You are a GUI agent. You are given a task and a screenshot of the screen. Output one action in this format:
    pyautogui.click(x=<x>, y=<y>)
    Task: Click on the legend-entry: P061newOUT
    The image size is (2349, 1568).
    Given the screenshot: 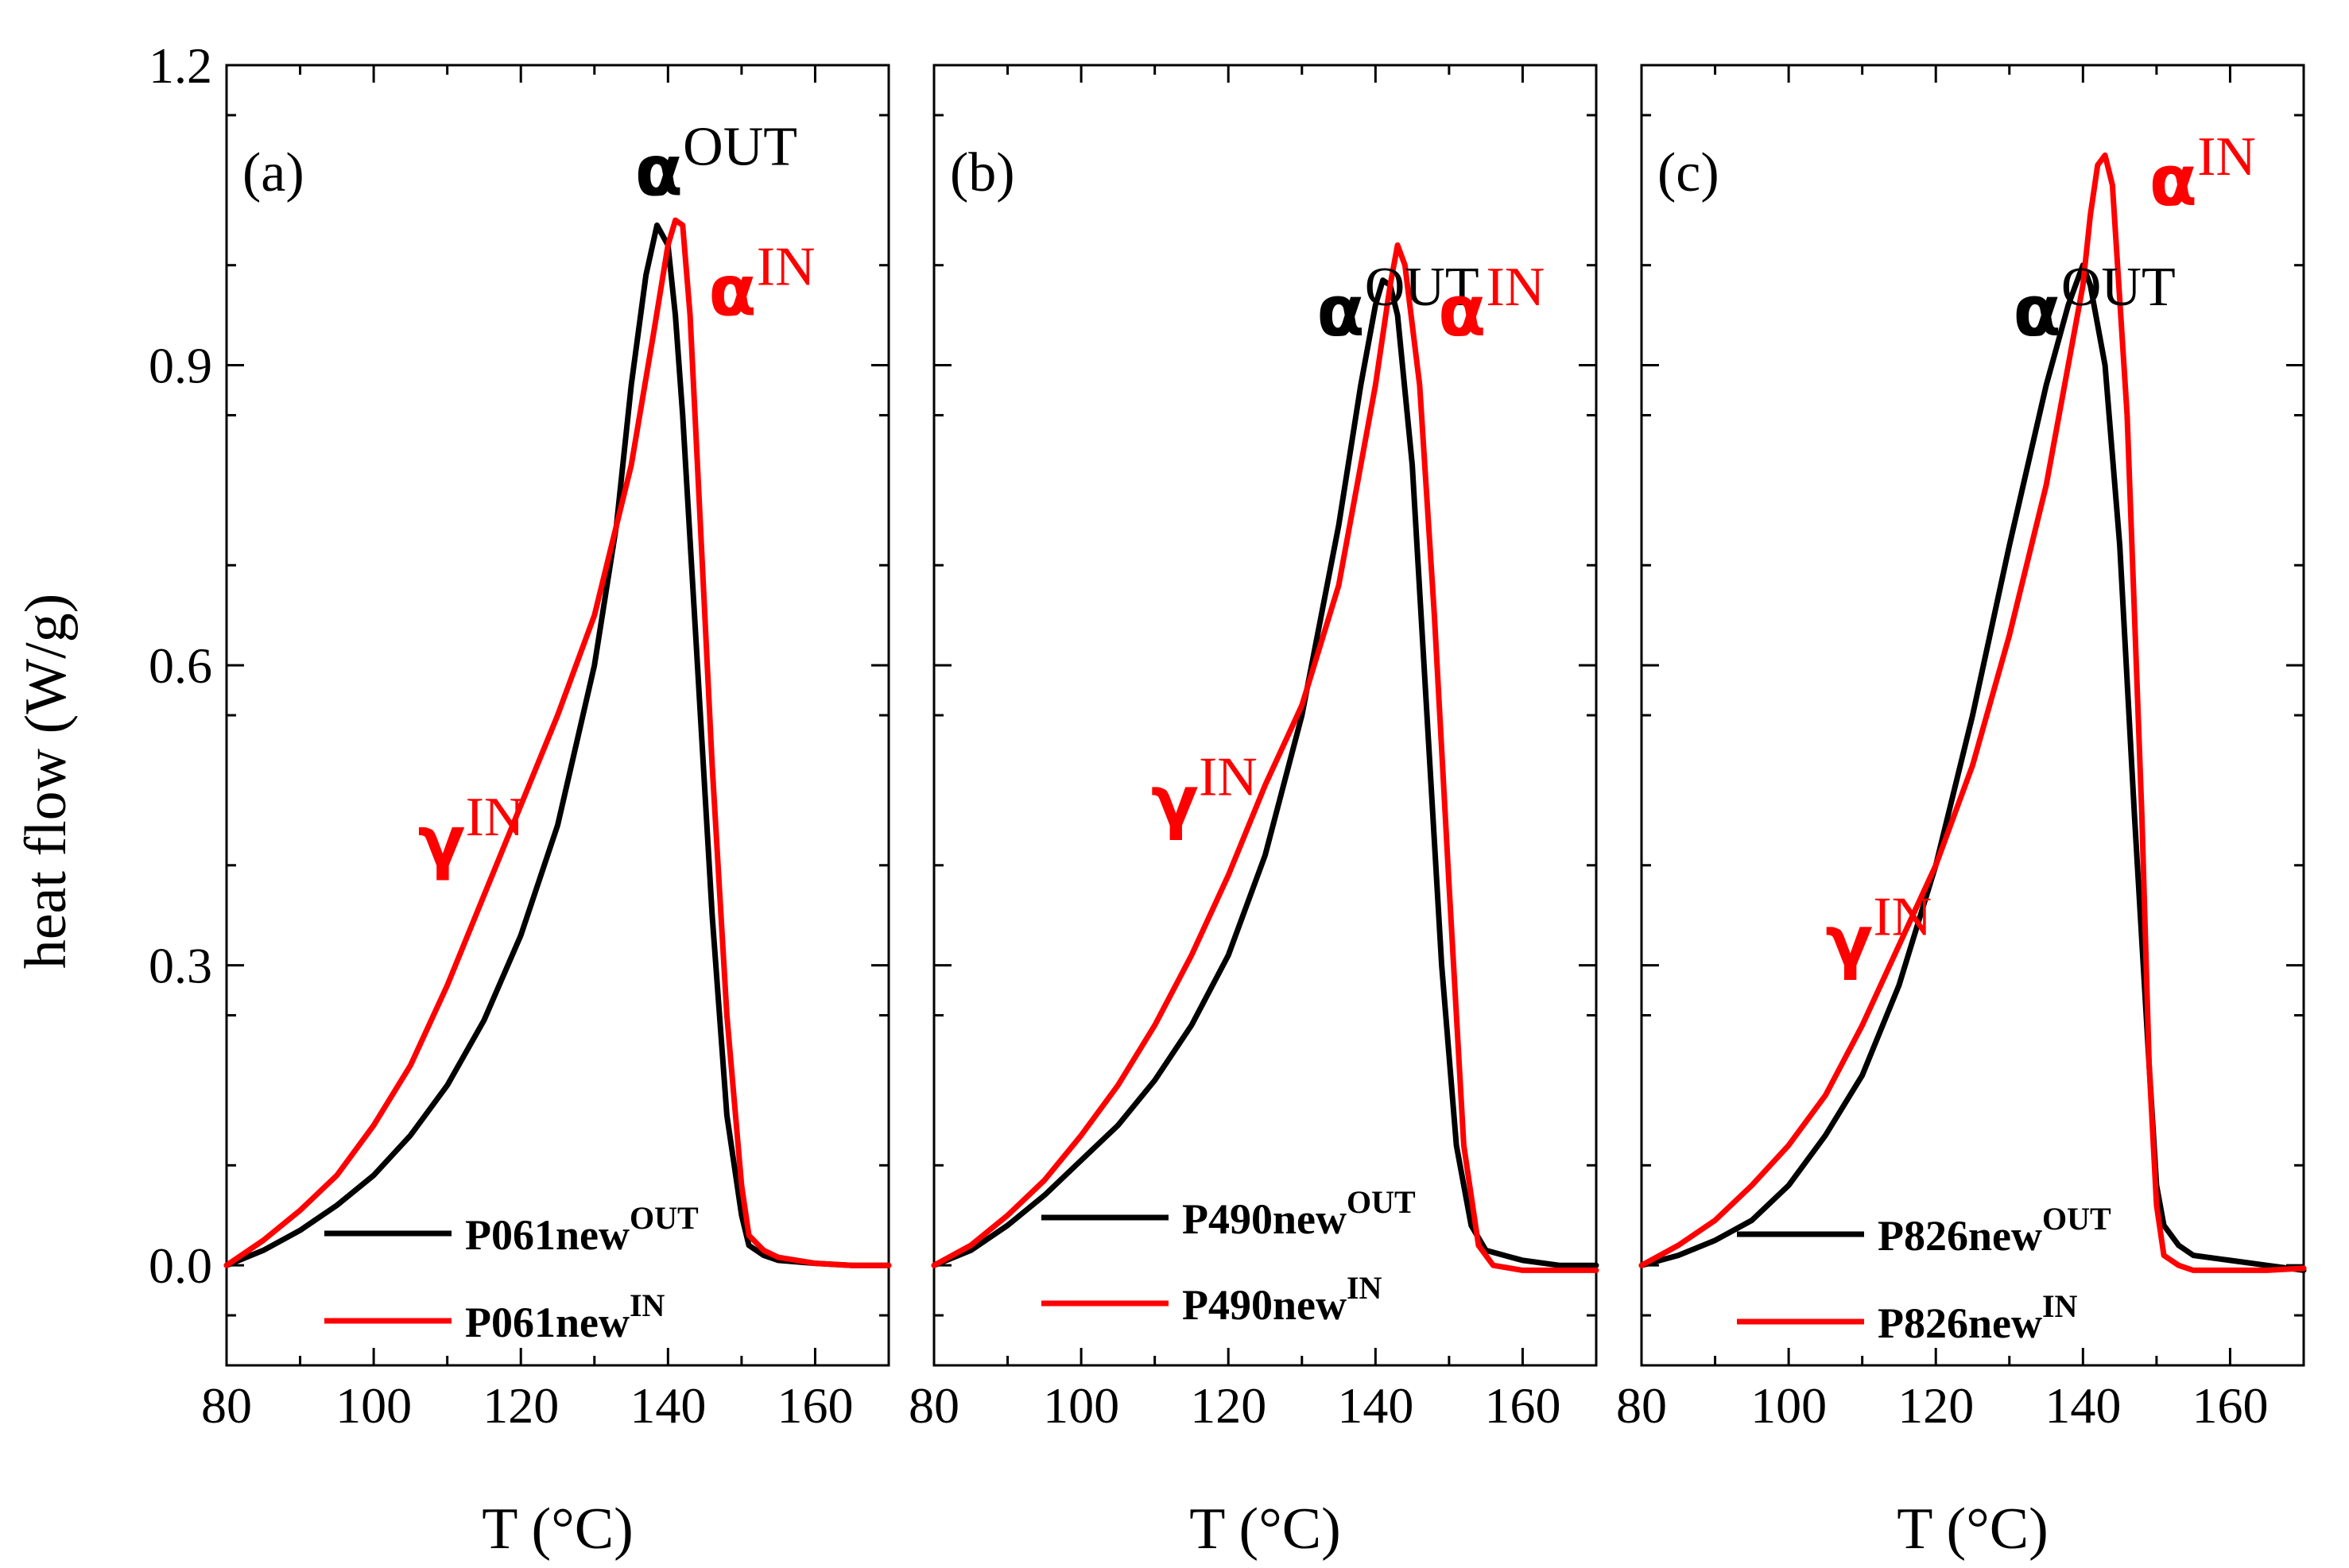 What is the action you would take?
    pyautogui.click(x=582, y=1229)
    